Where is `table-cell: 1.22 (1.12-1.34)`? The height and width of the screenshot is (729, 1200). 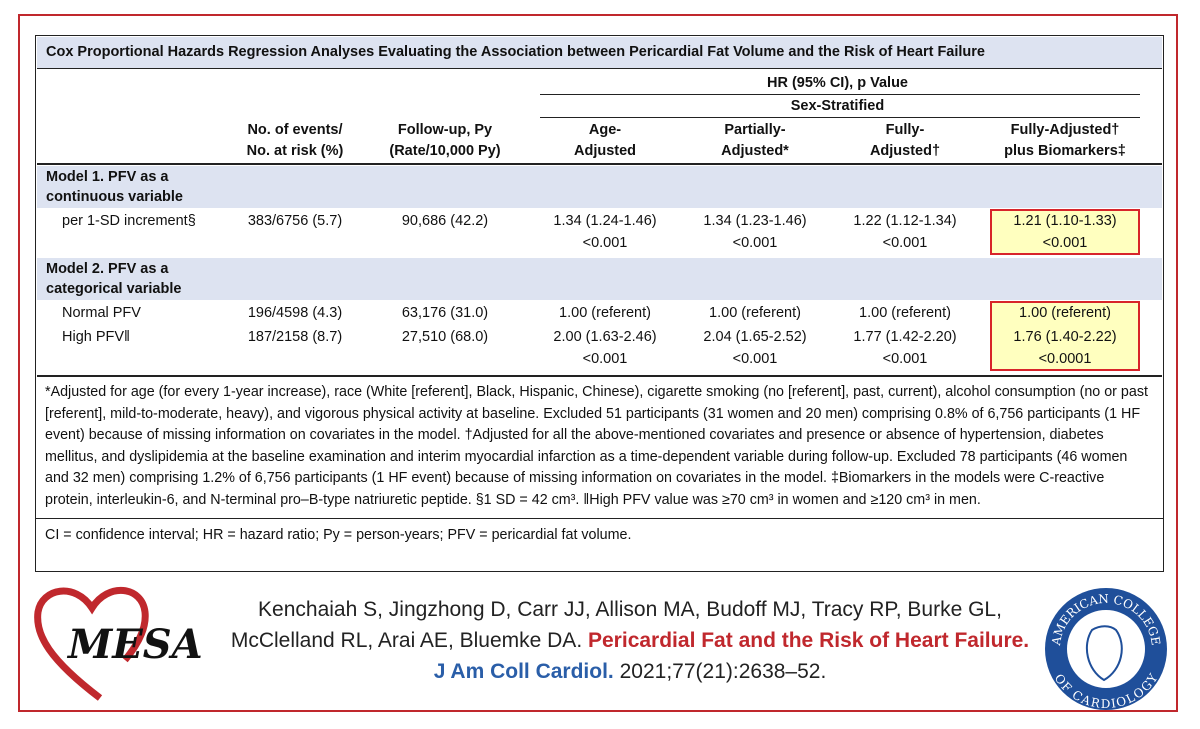
table-cell: 1.22 (1.12-1.34) is located at coordinates (905, 221).